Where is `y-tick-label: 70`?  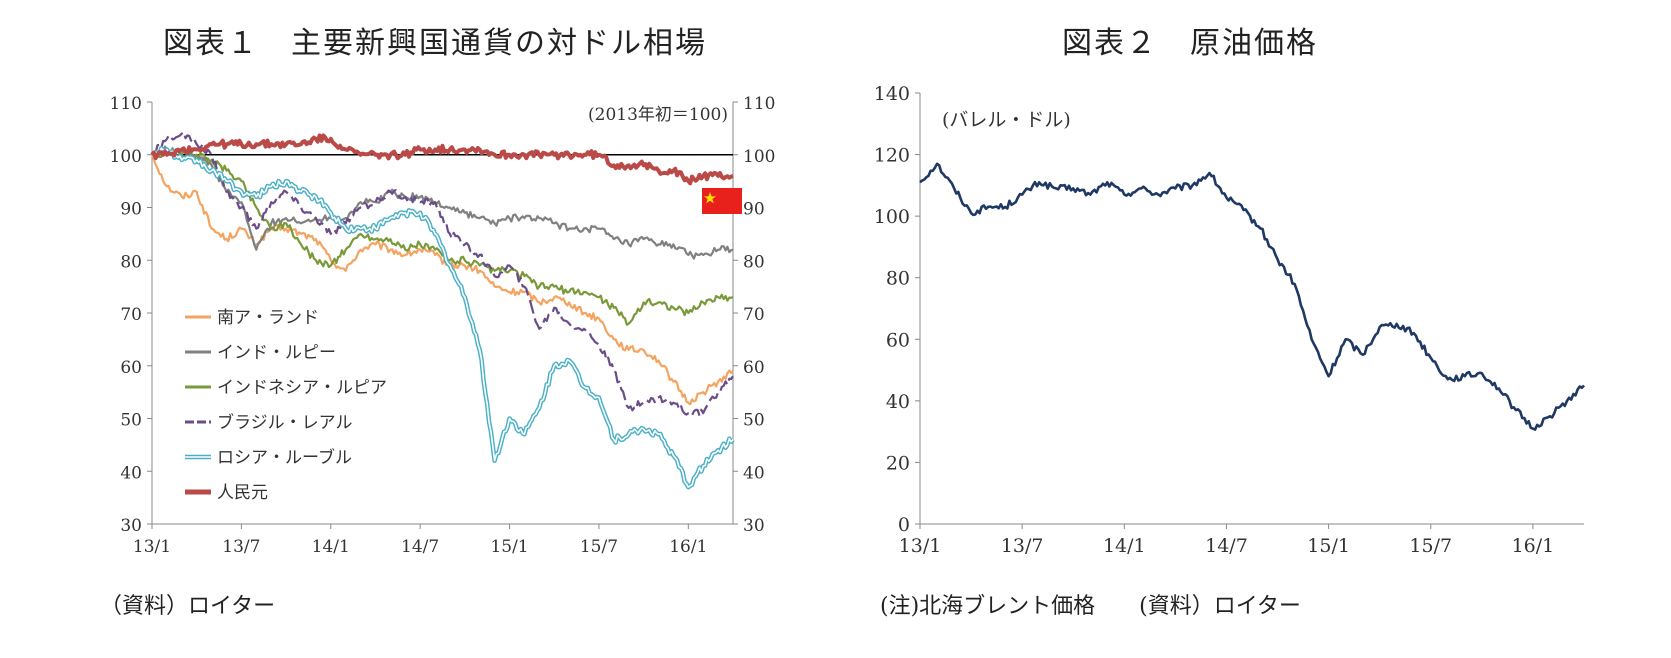
y-tick-label: 70 is located at coordinates (131, 315).